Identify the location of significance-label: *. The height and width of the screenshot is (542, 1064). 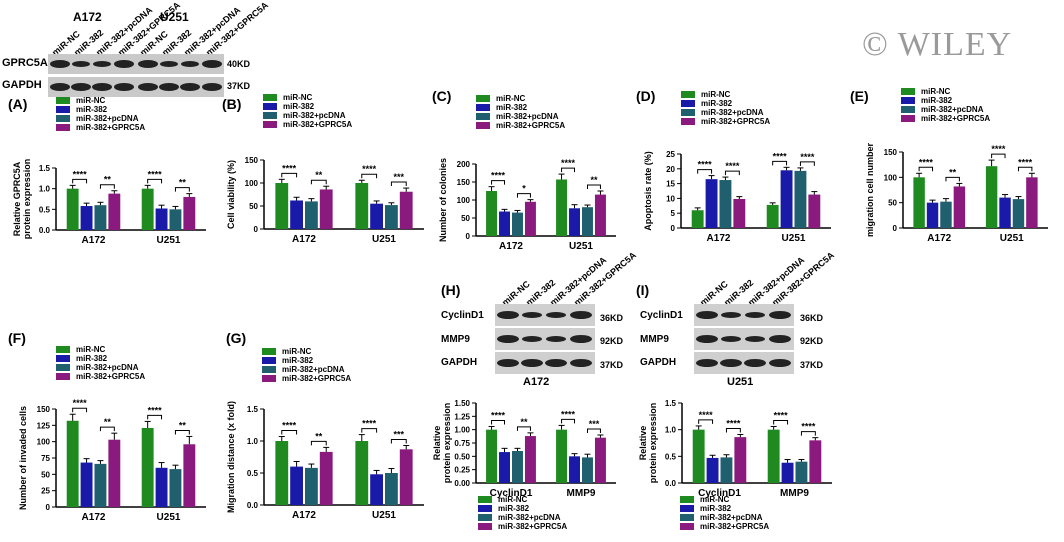
(524, 189).